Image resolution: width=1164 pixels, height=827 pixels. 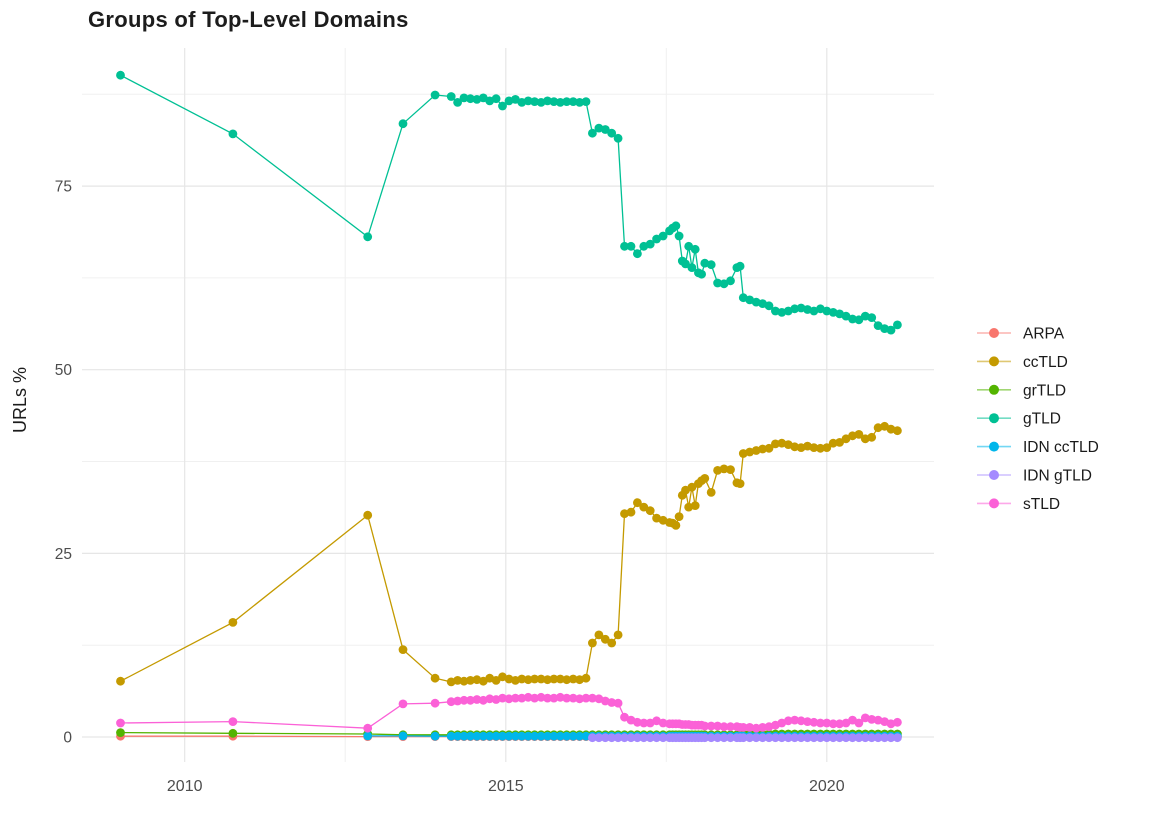 I want to click on y-tick-label: 0, so click(x=67, y=738).